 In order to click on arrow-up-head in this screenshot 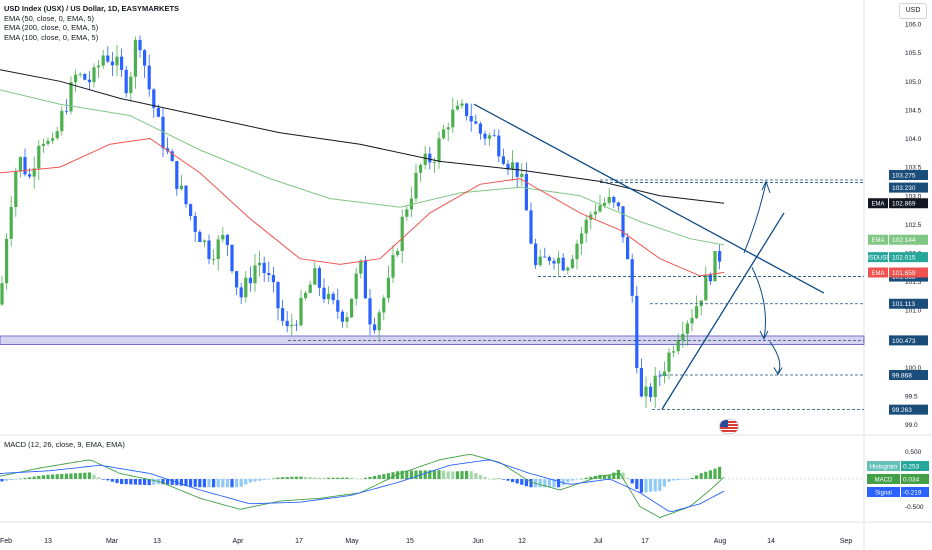, I will do `click(766, 187)`.